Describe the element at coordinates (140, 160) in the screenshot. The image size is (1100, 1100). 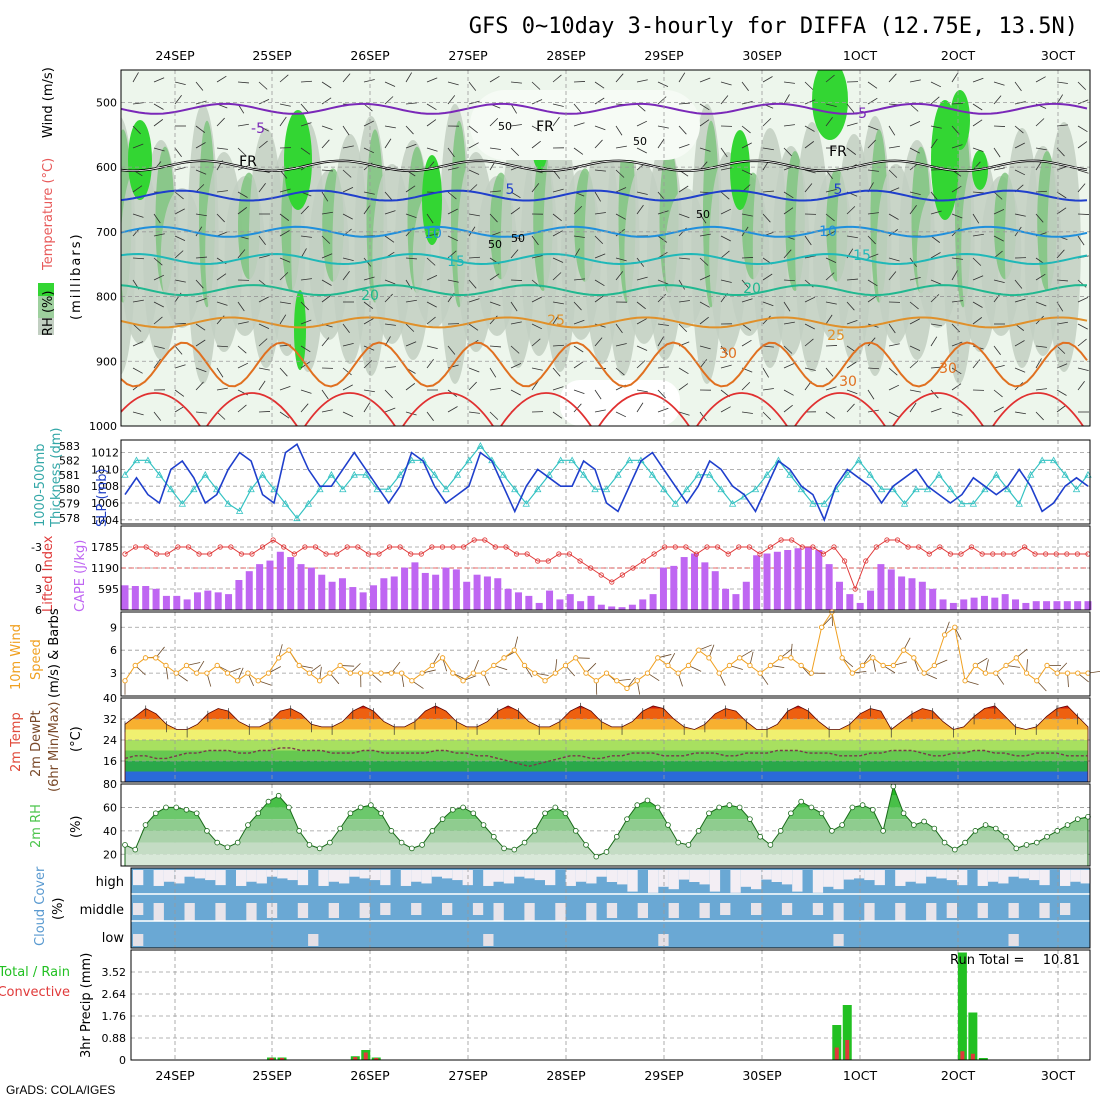
I see `rh-saturated` at that location.